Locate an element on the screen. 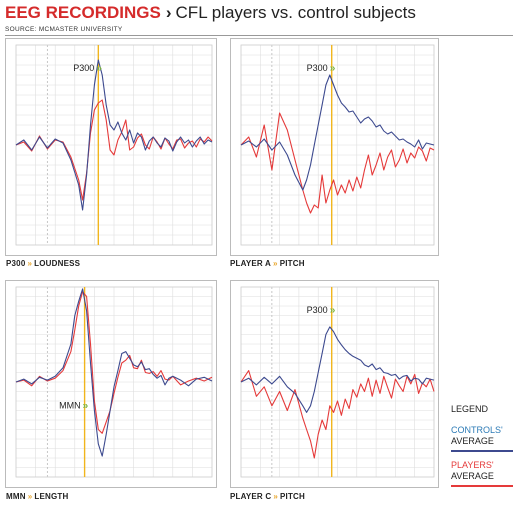  marker-label: MMN is located at coordinates (70, 406).